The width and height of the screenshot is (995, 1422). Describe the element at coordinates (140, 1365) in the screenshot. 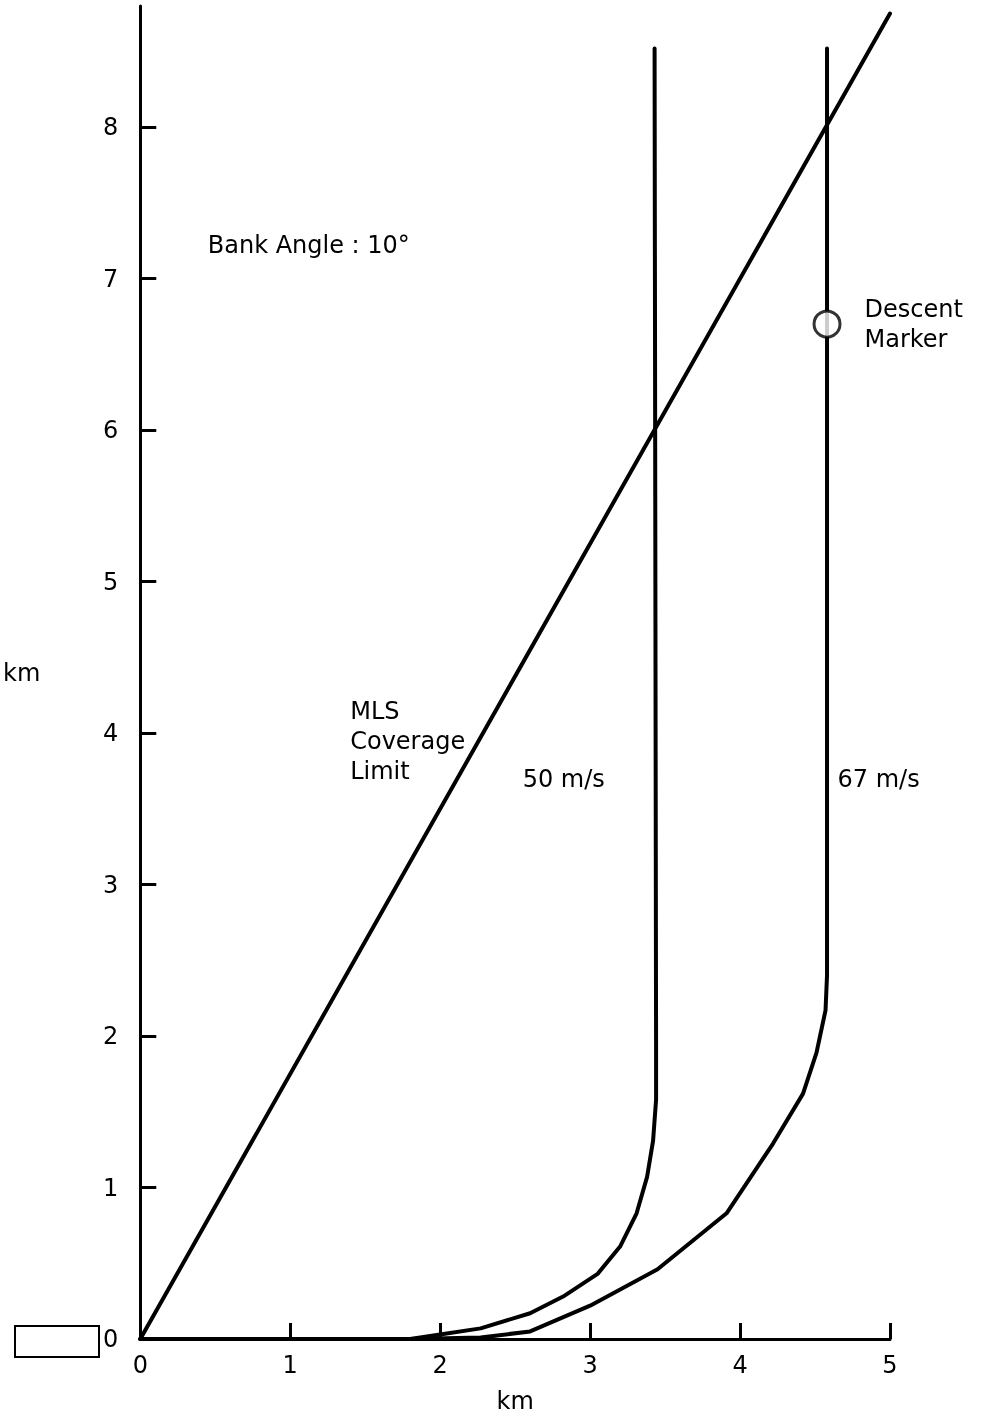

I see `x-tick-label: 0` at that location.